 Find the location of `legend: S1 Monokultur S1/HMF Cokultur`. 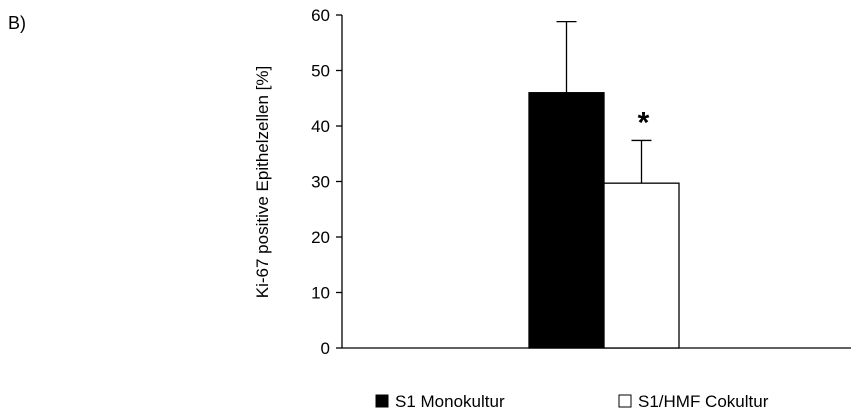

legend: S1 Monokultur S1/HMF Cokultur is located at coordinates (572, 401).